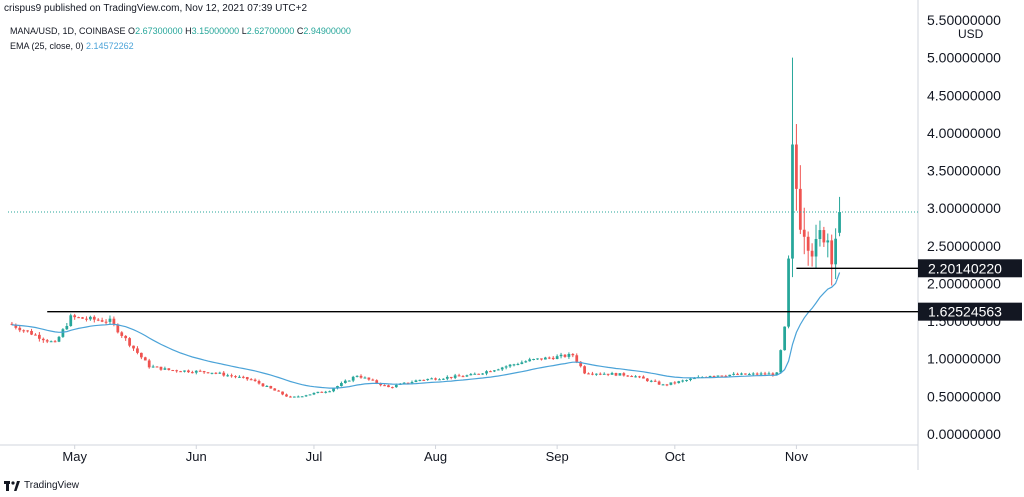 The width and height of the screenshot is (1024, 497). What do you see at coordinates (964, 434) in the screenshot?
I see `y-tick-label: 0.00000000` at bounding box center [964, 434].